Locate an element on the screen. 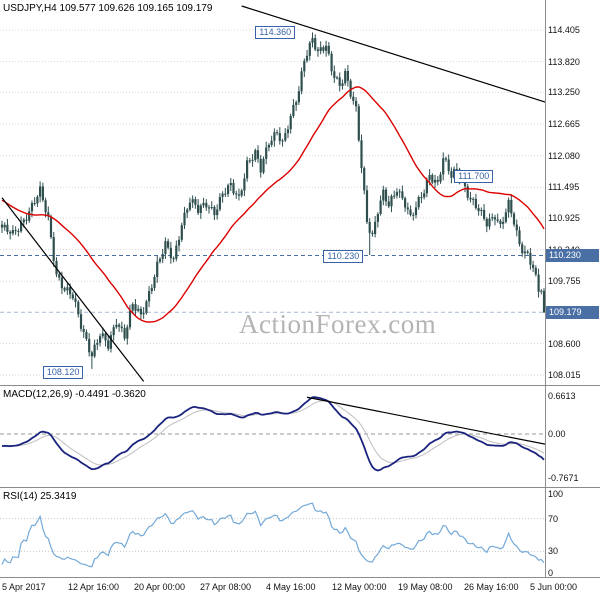 The height and width of the screenshot is (600, 600). macd-main-line is located at coordinates (273, 434).